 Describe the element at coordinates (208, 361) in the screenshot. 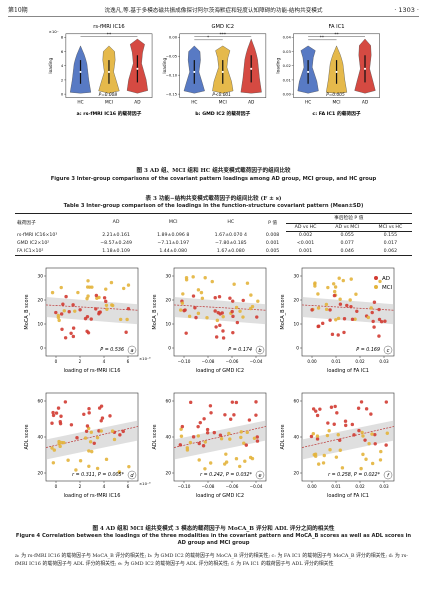

I see `x-tick-label: −0.08` at that location.